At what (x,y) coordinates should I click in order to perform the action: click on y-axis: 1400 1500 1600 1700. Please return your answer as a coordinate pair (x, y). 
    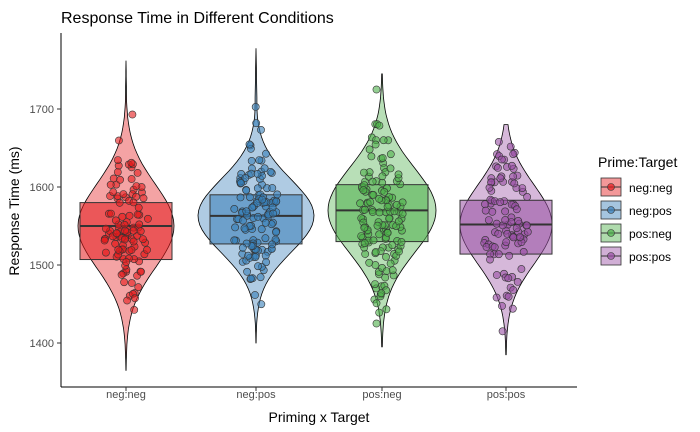
    Looking at the image, I should click on (45, 227).